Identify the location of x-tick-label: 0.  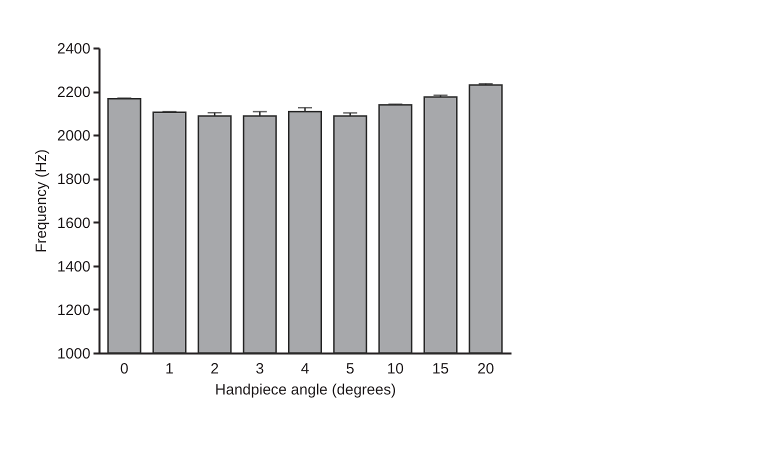
(124, 369).